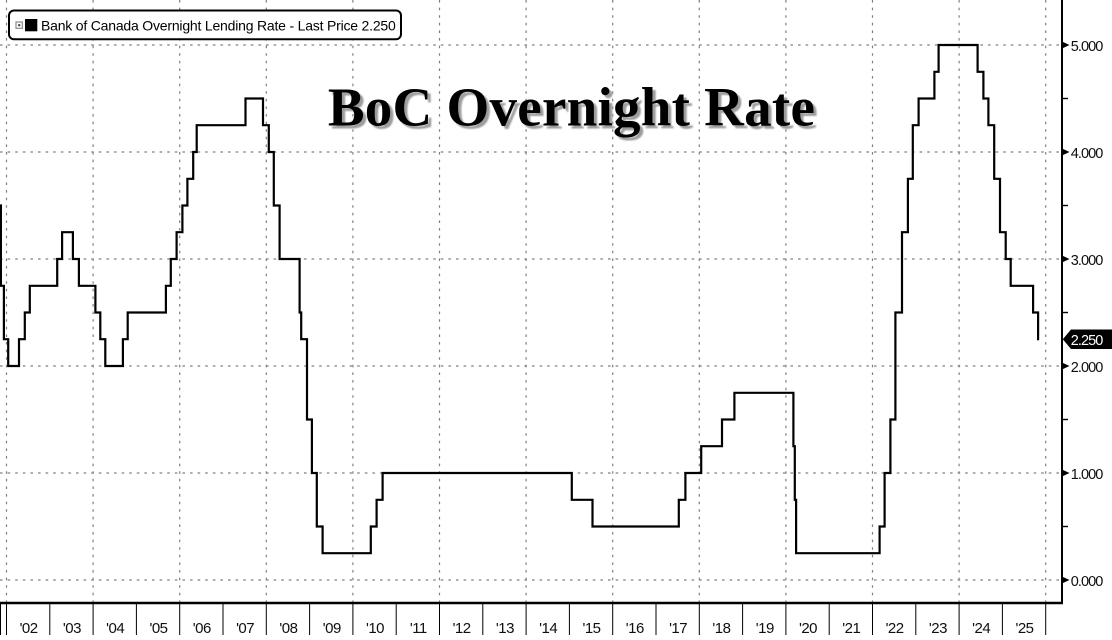 This screenshot has width=1112, height=640. Describe the element at coordinates (1024, 627) in the screenshot. I see `svg-text: '25` at that location.